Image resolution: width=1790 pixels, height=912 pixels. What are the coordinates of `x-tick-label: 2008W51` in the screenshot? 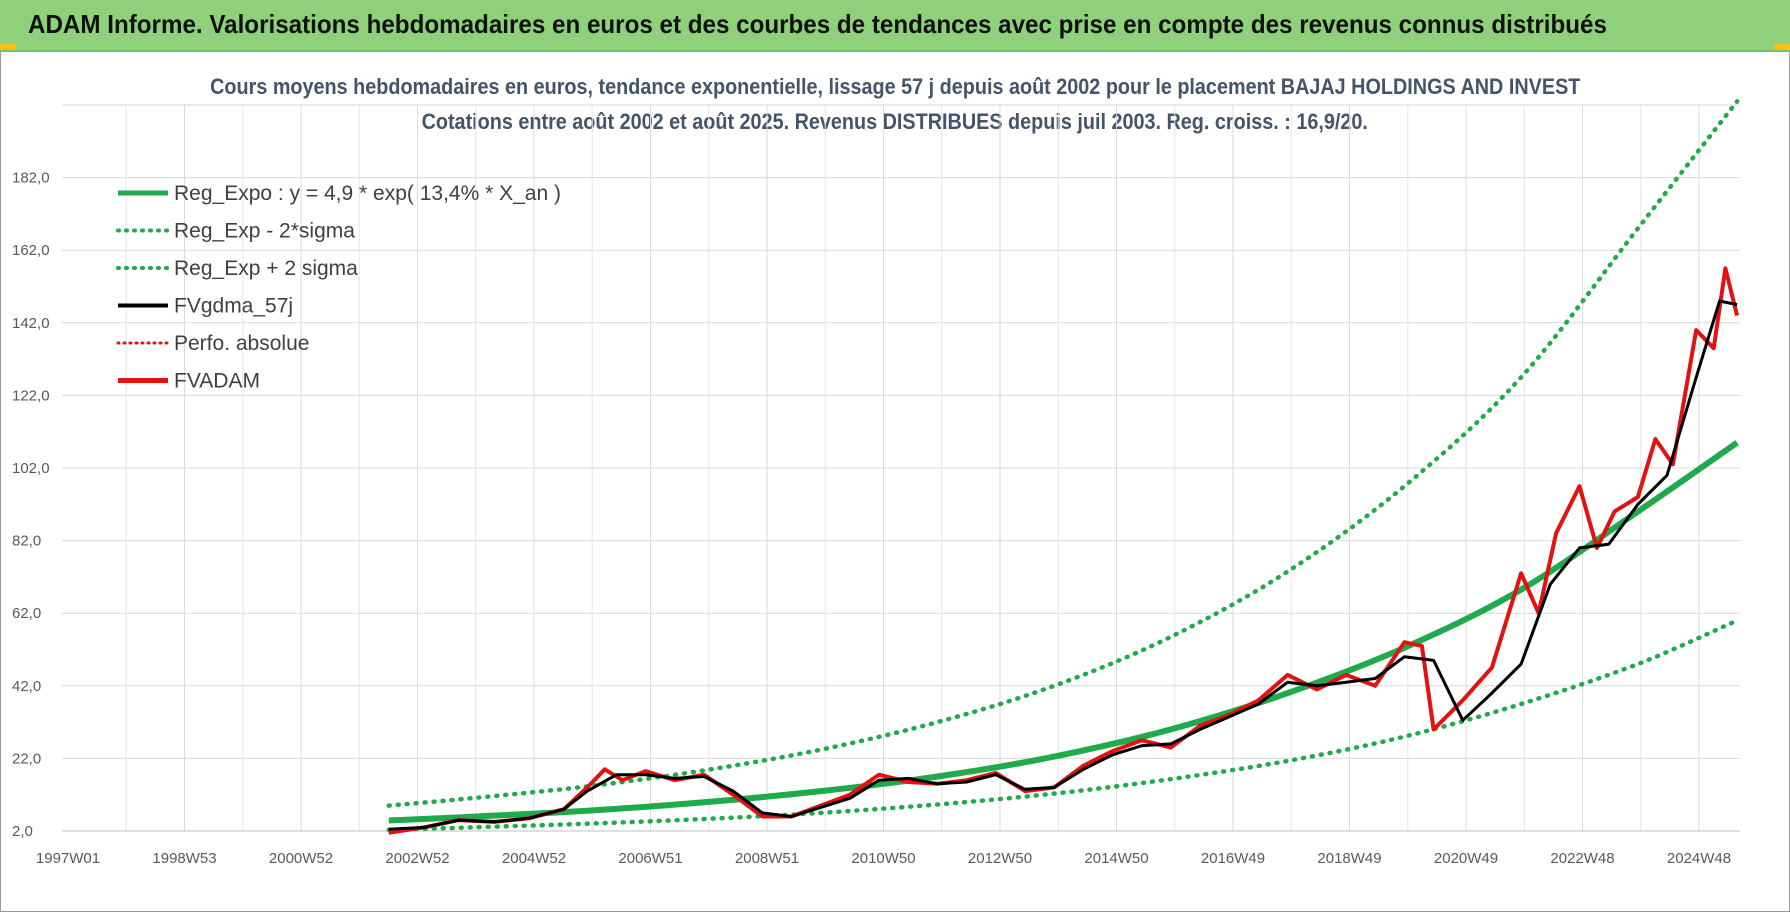 It's located at (767, 858).